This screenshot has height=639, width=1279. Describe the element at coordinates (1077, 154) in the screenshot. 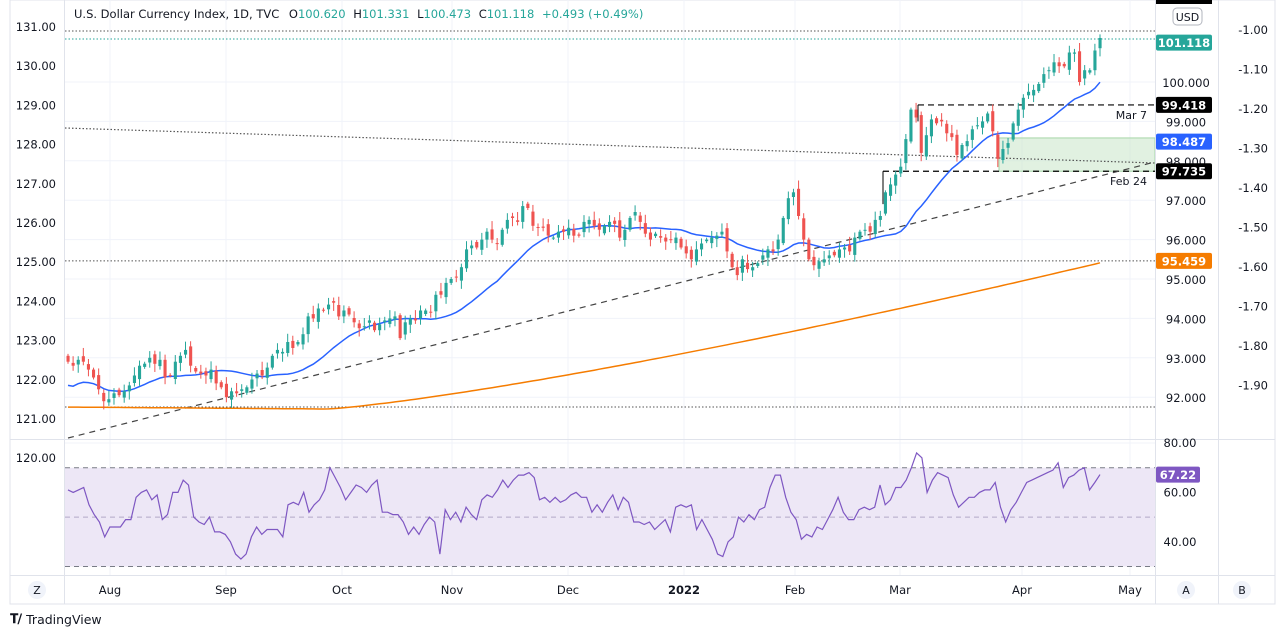

I see `support-zone-box` at that location.